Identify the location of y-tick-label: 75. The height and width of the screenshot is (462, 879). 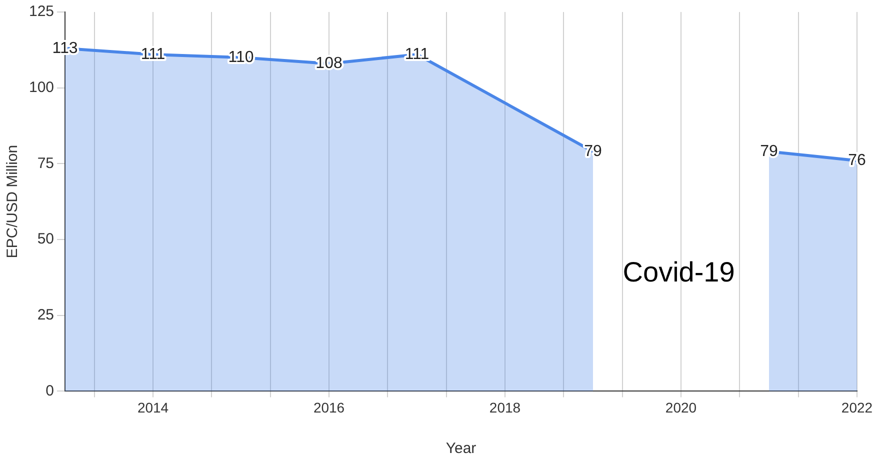
(45, 163).